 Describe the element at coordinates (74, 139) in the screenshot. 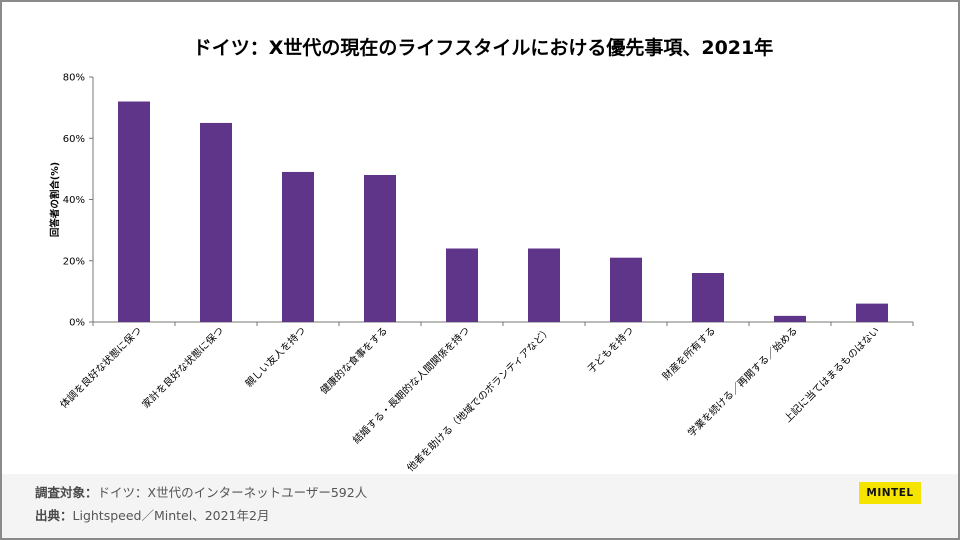

I see `y-tick-label: 60%` at that location.